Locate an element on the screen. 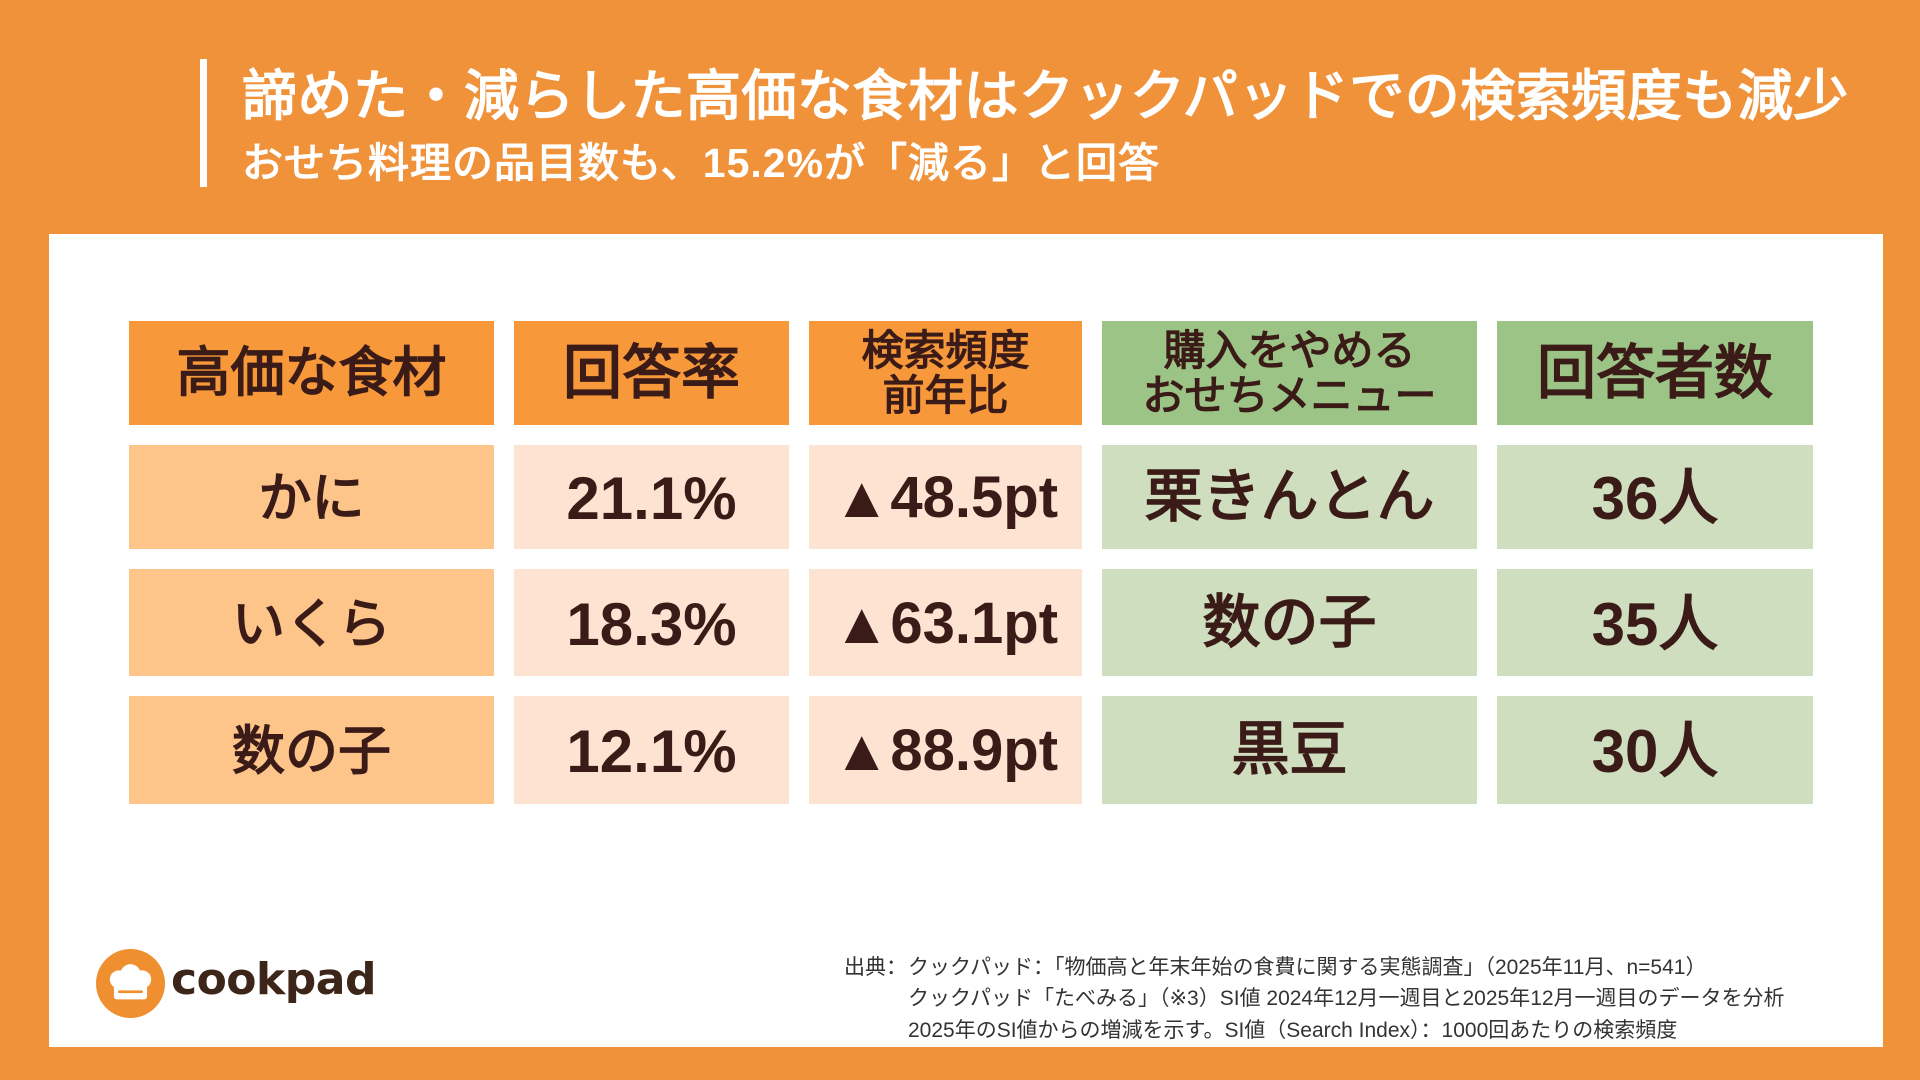 This screenshot has height=1080, width=1920. cookpad-logo-mark is located at coordinates (130, 983).